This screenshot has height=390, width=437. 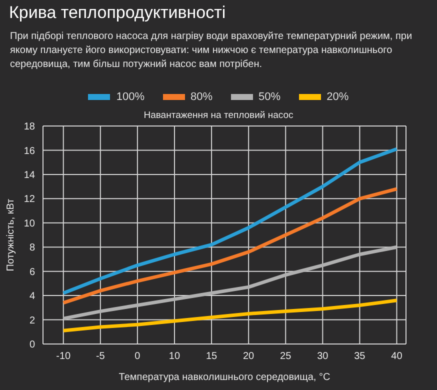 I want to click on y-tick-label: 2, so click(x=32, y=320).